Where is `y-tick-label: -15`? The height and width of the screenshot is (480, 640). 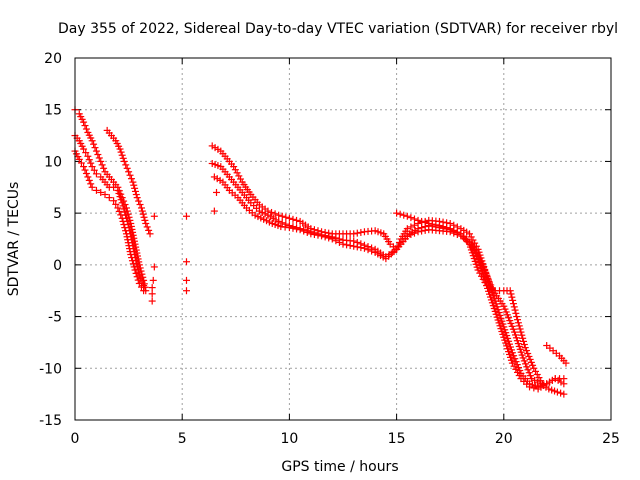
y-tick-label: -15 is located at coordinates (50, 421).